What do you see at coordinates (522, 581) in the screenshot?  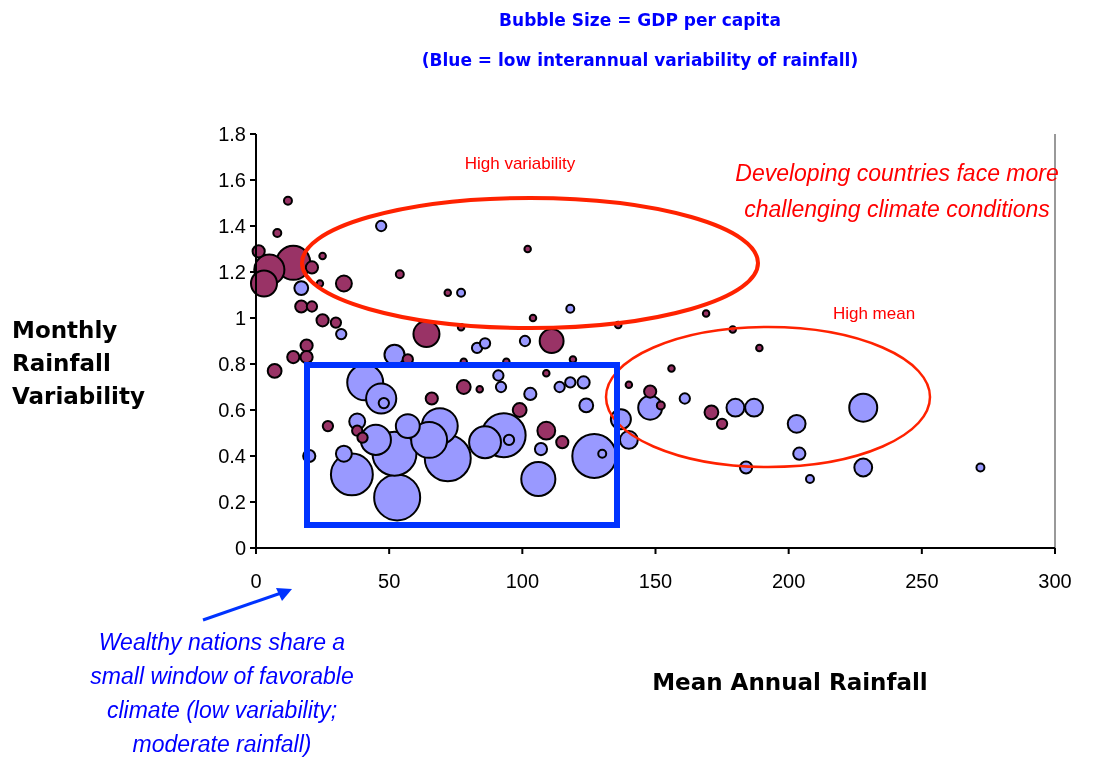 I see `x-tick-label: 100` at bounding box center [522, 581].